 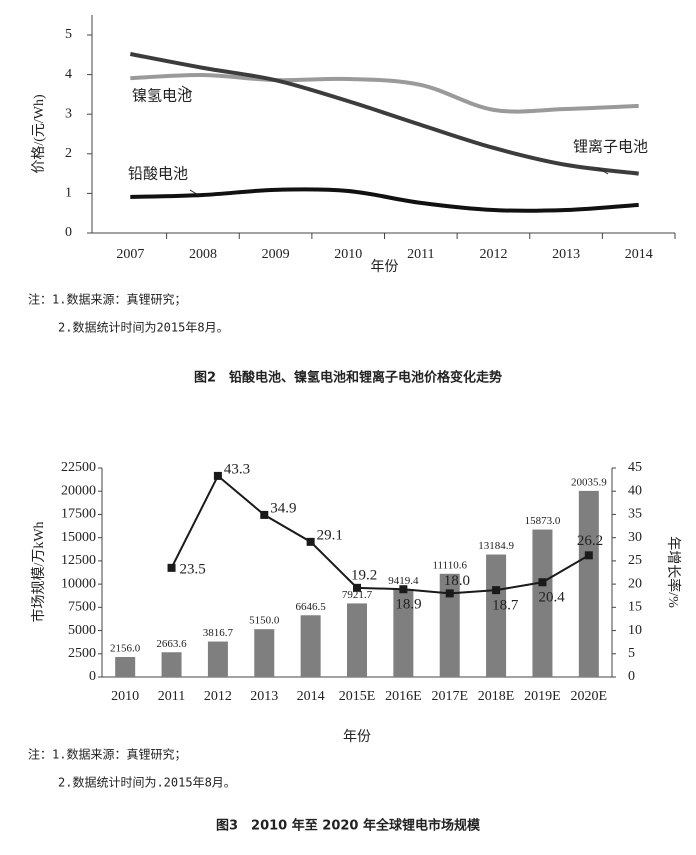 What do you see at coordinates (635, 467) in the screenshot?
I see `y2-tick-label: 45` at bounding box center [635, 467].